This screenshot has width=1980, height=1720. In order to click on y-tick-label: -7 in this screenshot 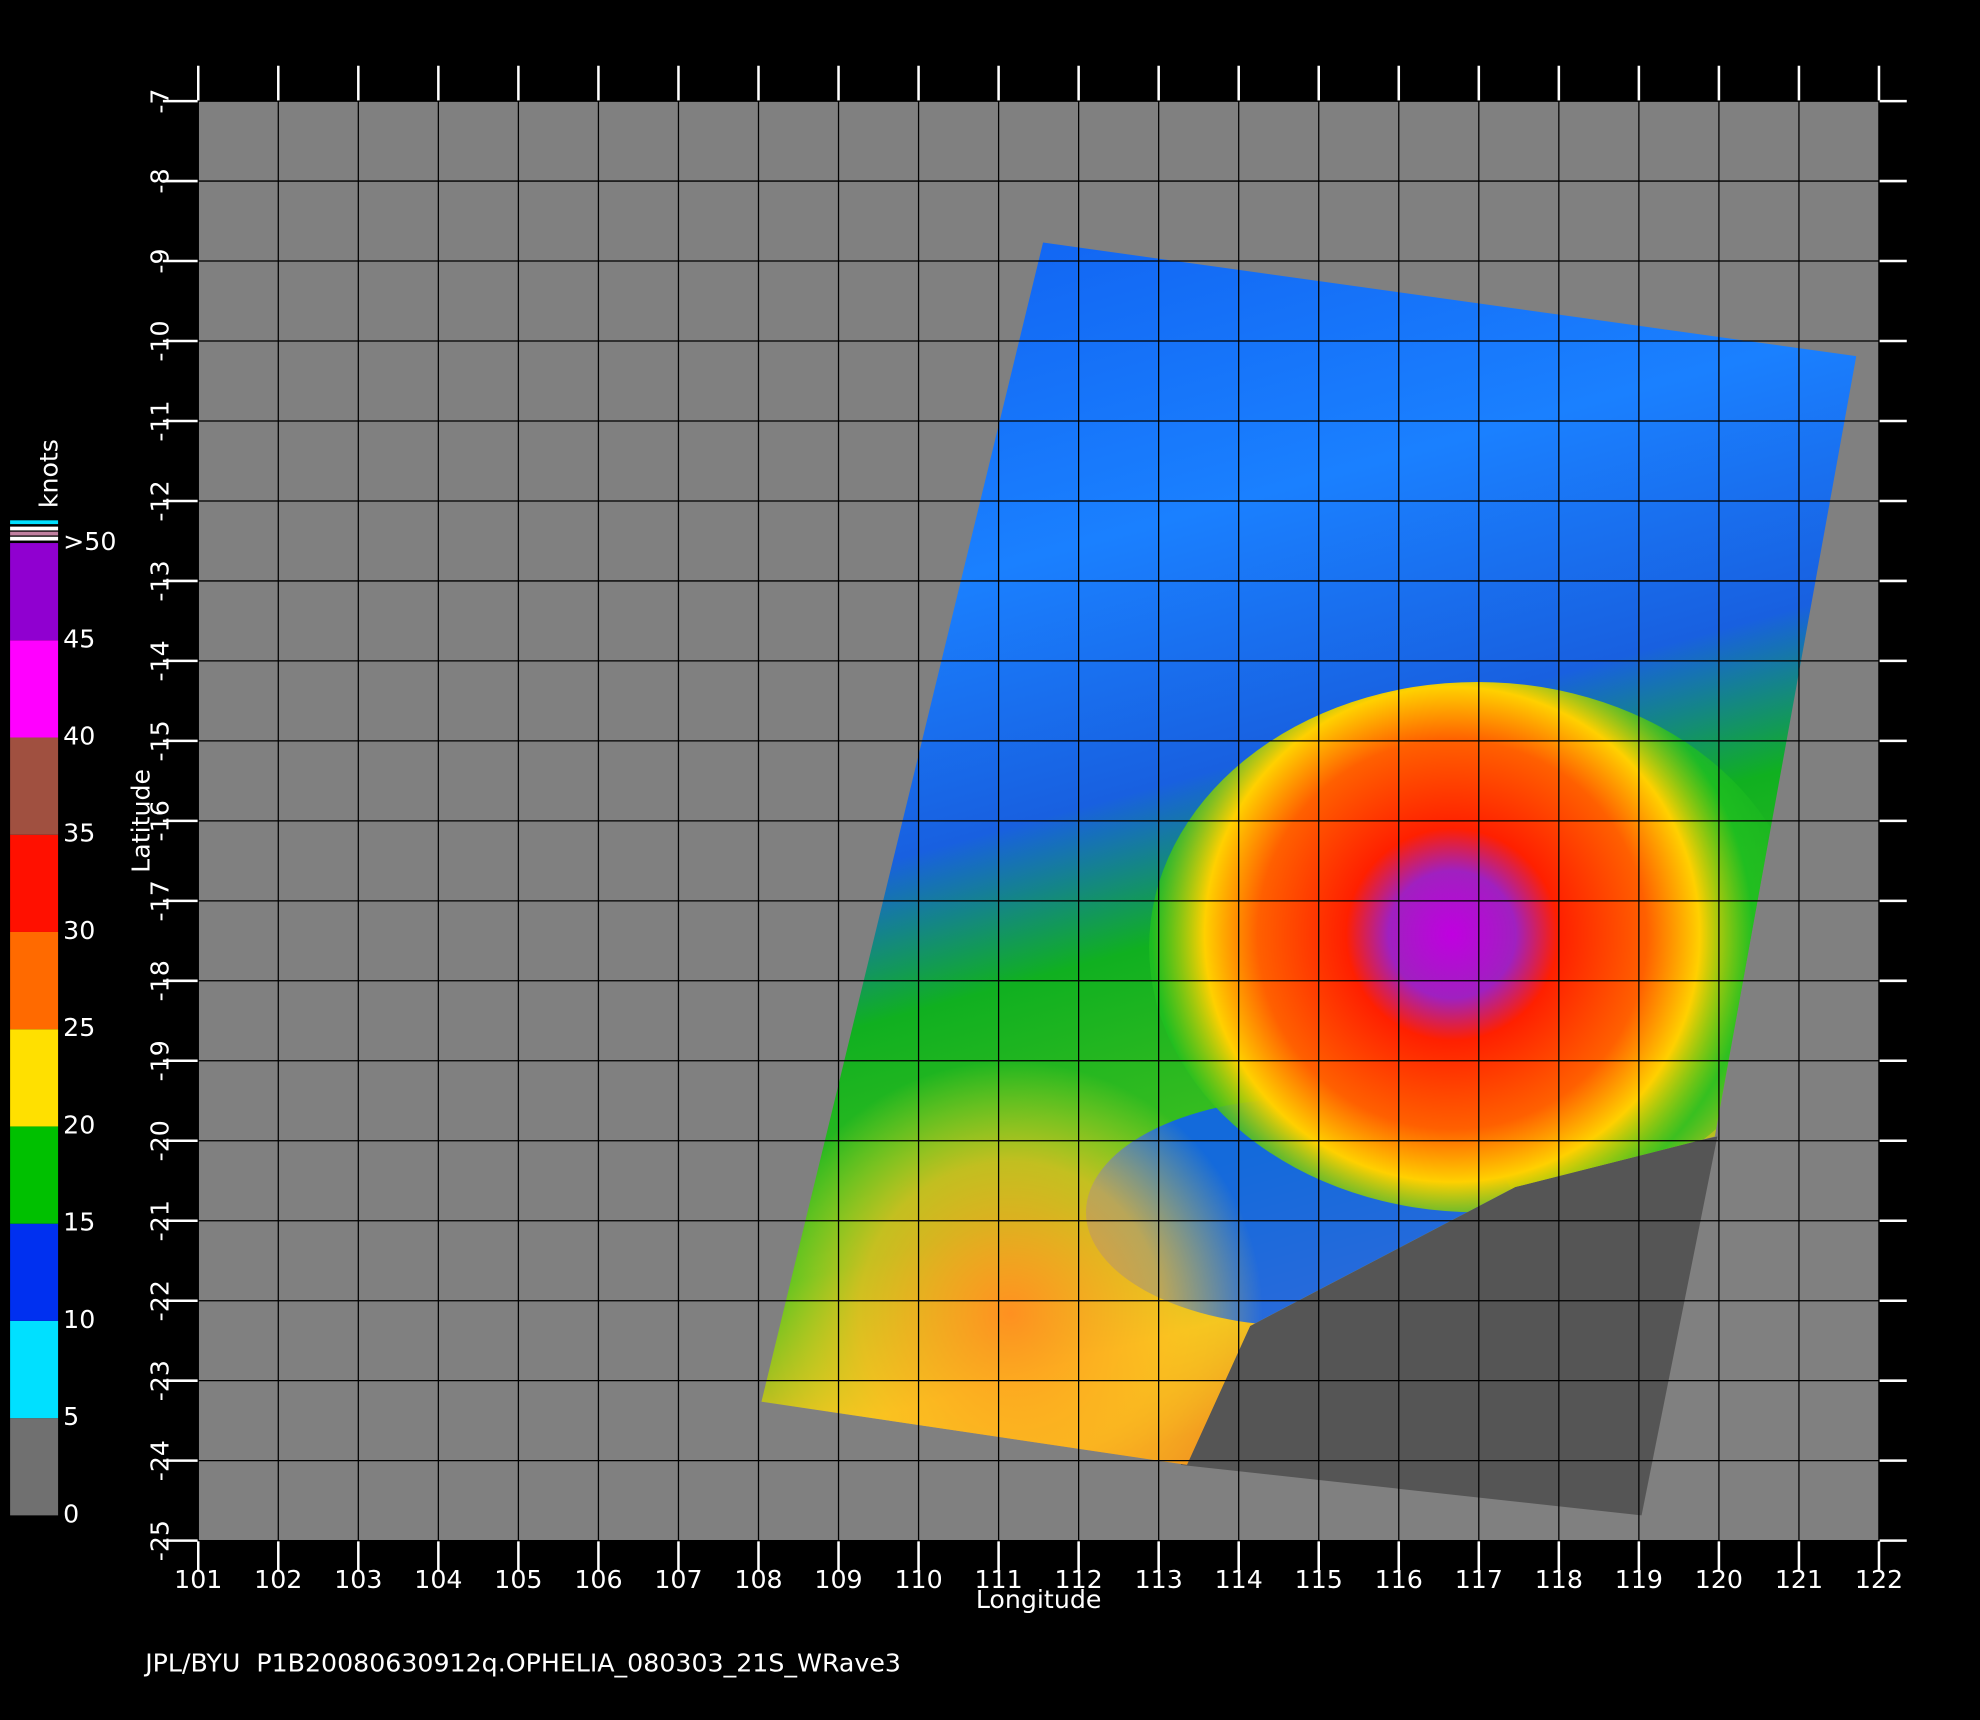, I will do `click(160, 100)`.